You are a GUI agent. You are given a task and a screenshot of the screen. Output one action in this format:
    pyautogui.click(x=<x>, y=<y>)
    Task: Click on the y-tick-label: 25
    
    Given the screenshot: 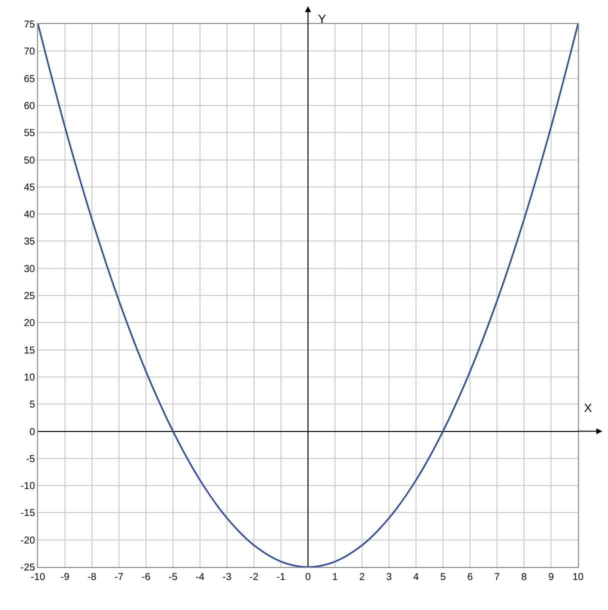 What is the action you would take?
    pyautogui.click(x=30, y=296)
    